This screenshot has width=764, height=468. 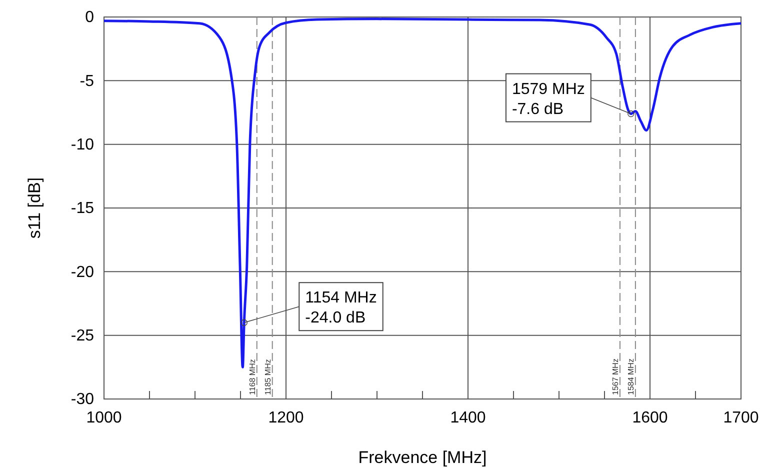 What do you see at coordinates (468, 417) in the screenshot?
I see `x-tick-label: 1400` at bounding box center [468, 417].